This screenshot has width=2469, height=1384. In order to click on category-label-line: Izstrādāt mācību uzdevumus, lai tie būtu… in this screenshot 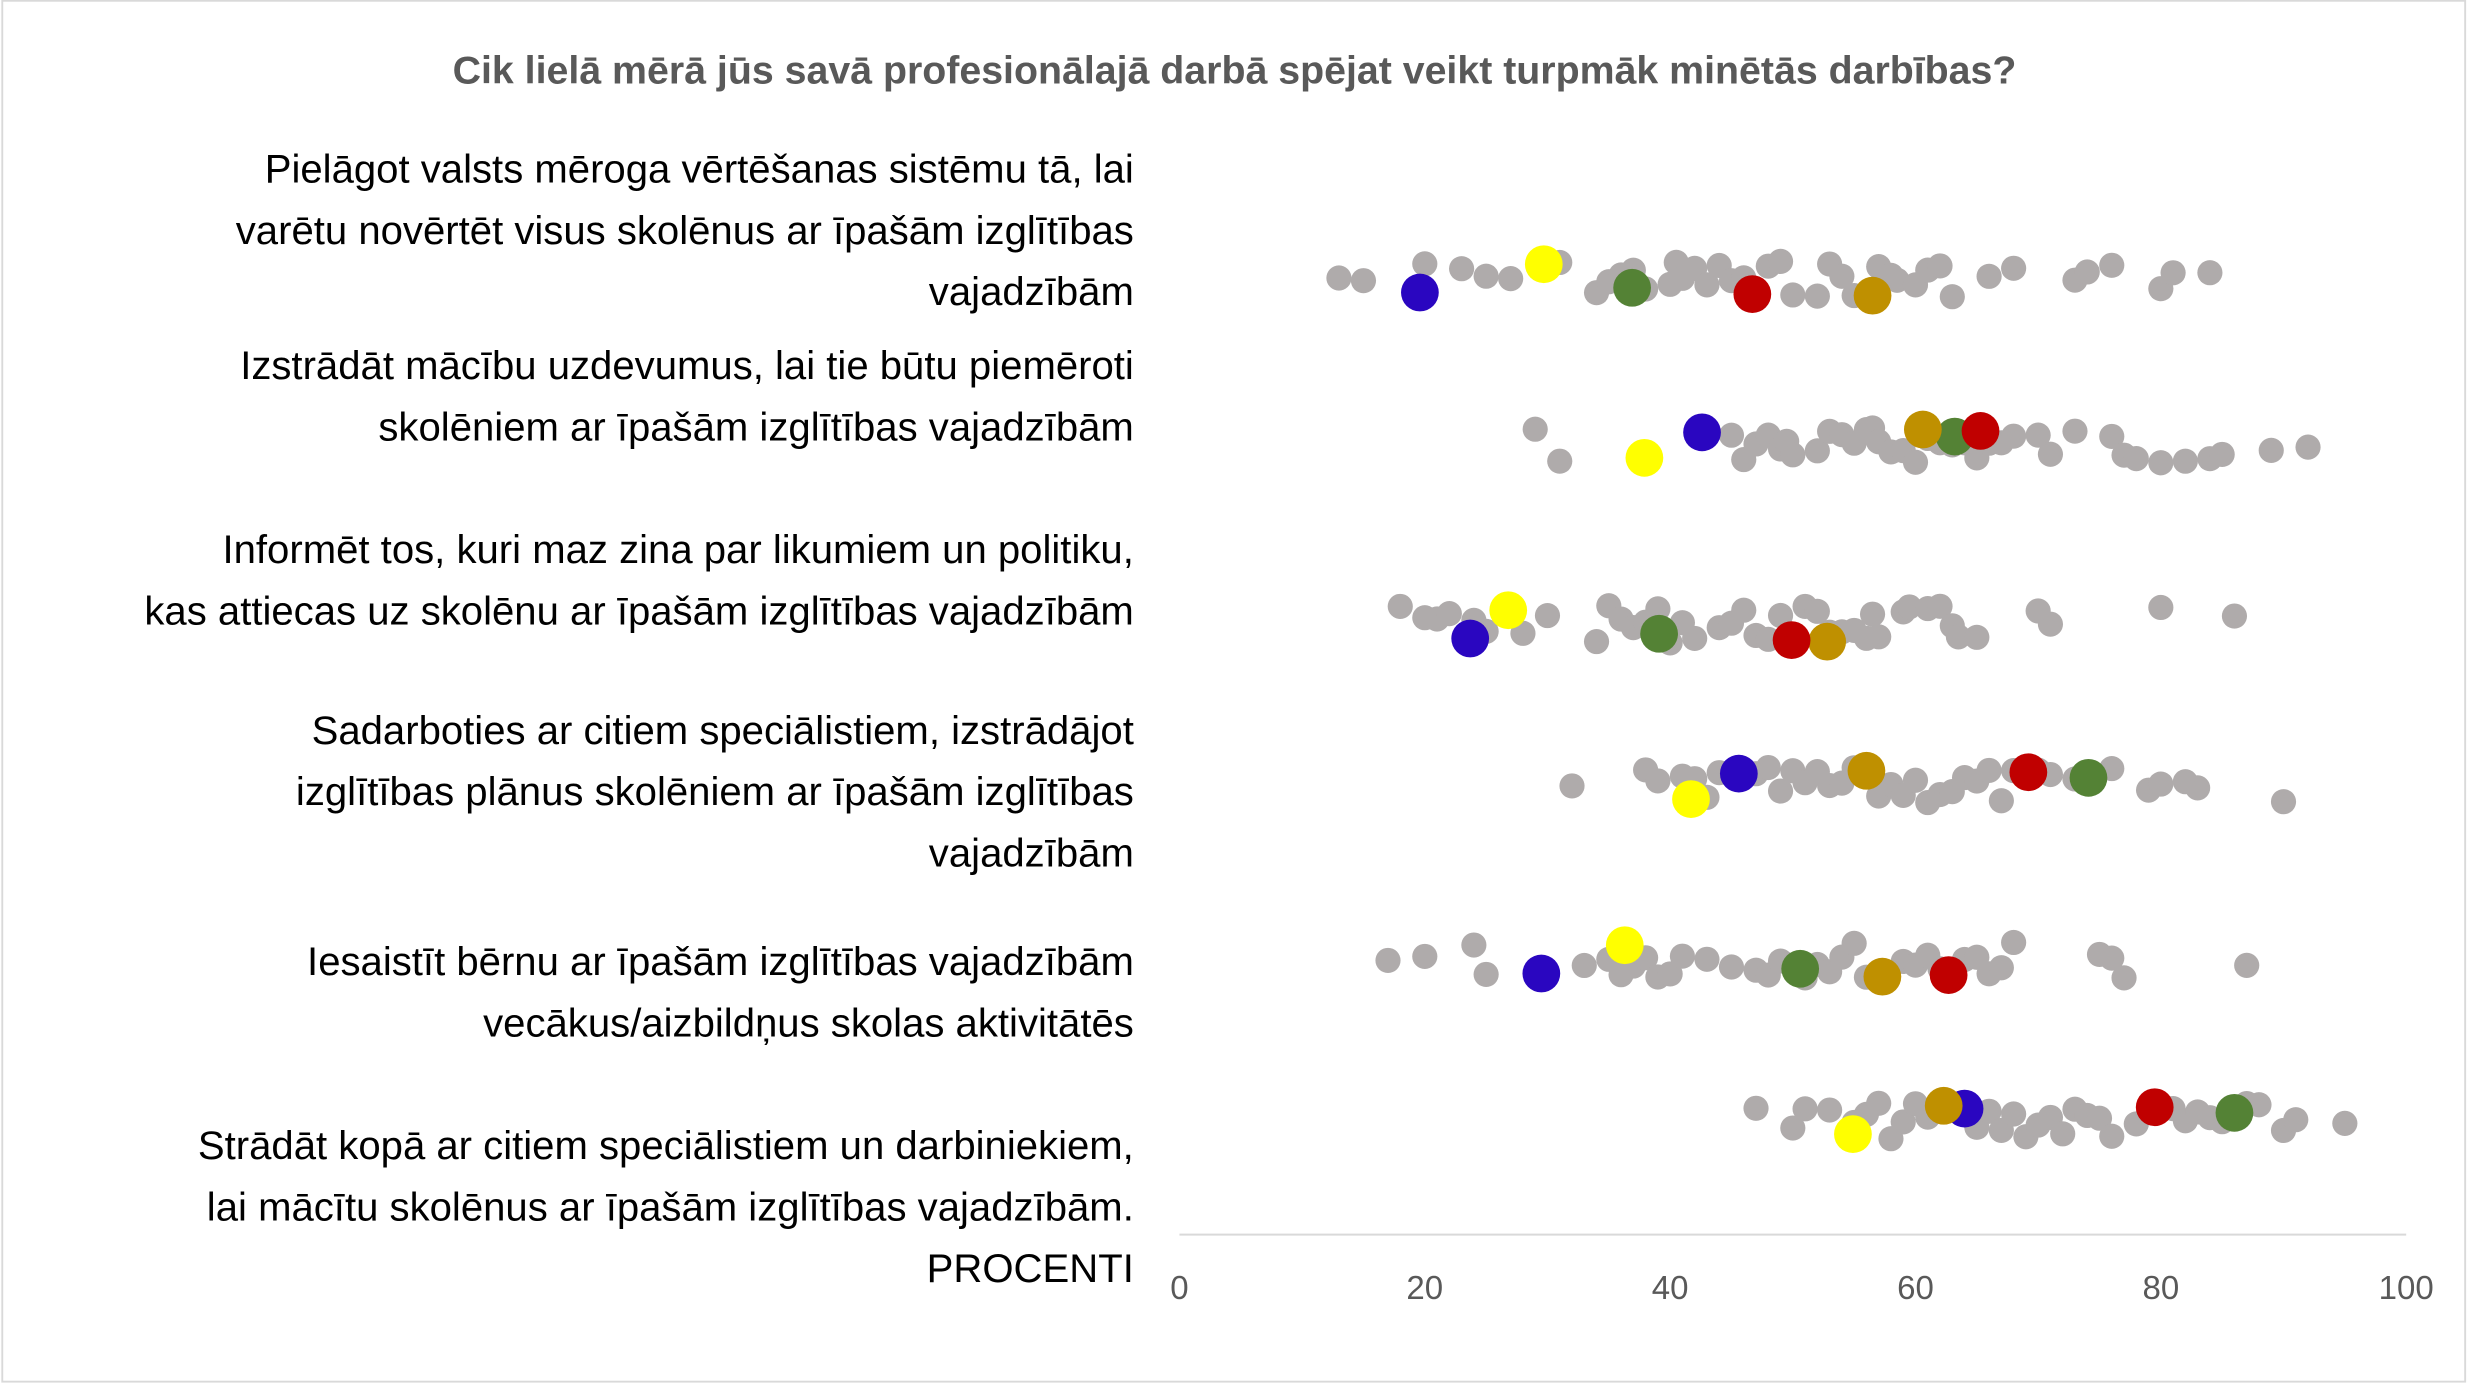, I will do `click(687, 366)`.